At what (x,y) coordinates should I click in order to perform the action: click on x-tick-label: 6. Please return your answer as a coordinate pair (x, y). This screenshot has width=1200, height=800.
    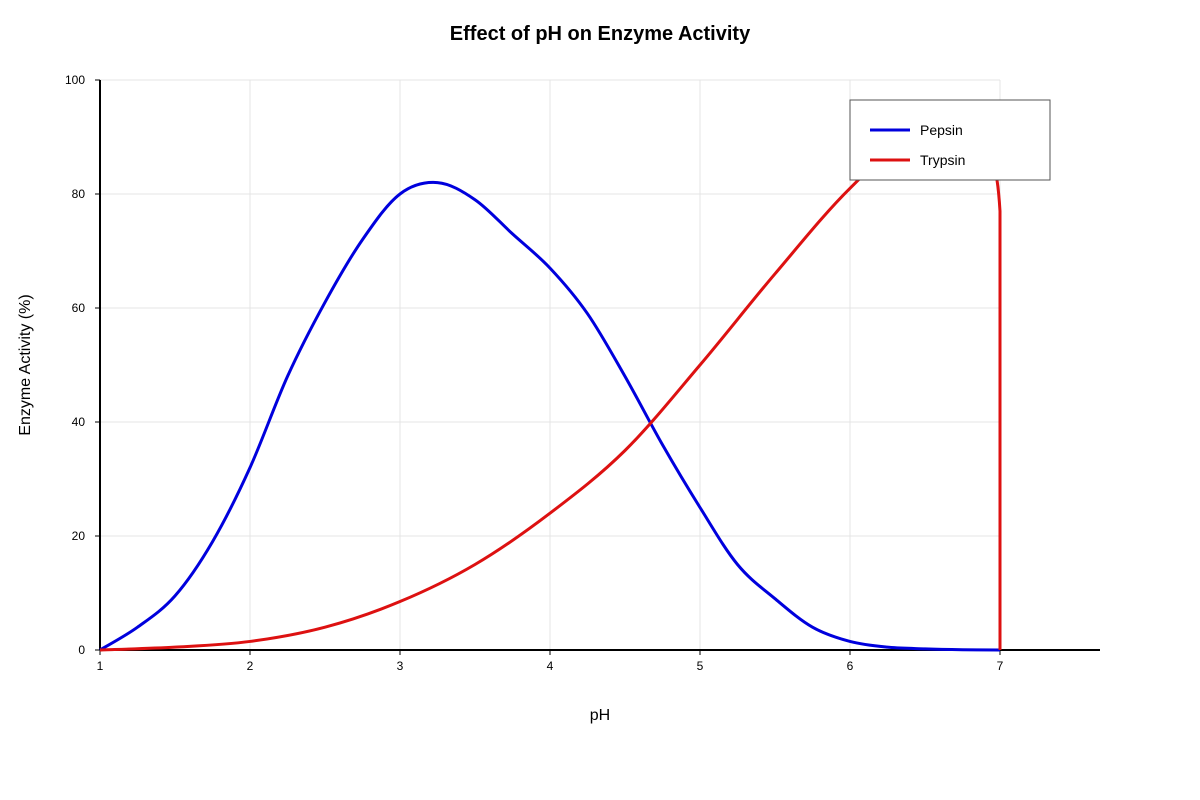
    Looking at the image, I should click on (850, 666).